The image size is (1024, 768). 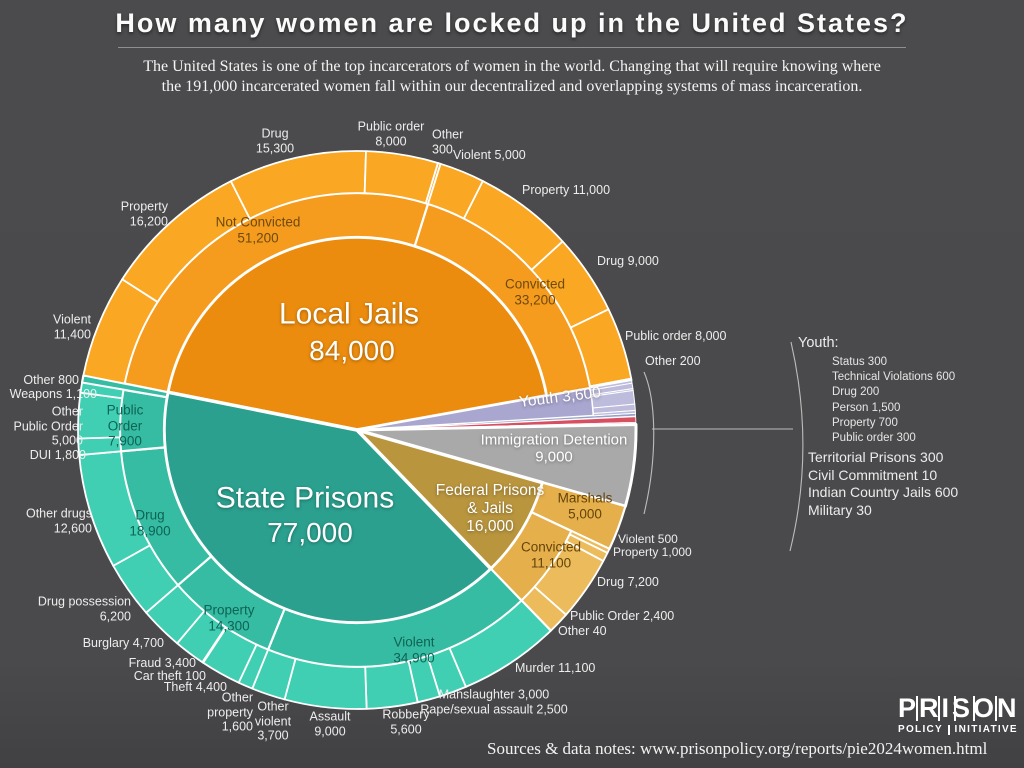 I want to click on title-divider, so click(x=512, y=47).